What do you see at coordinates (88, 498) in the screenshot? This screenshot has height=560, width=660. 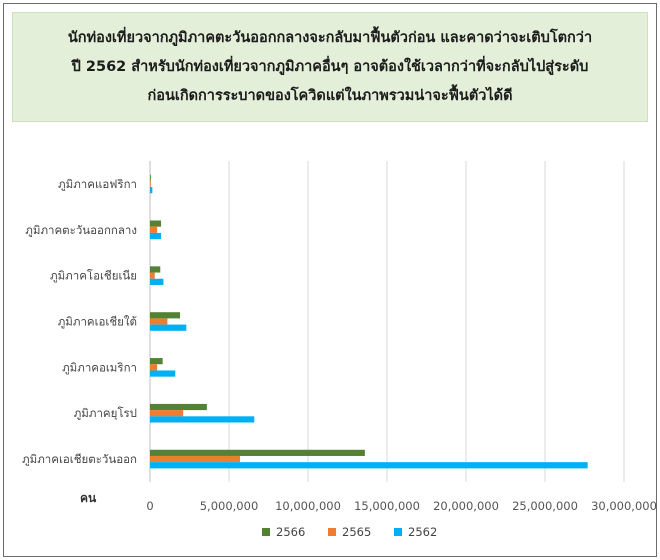 I see `unit-label: คน` at bounding box center [88, 498].